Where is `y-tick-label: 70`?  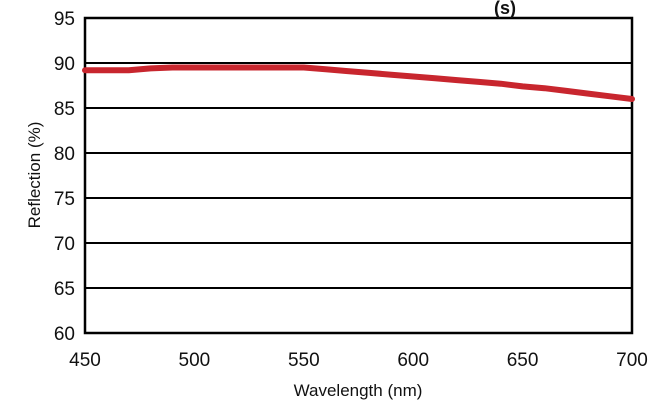 y-tick-label: 70 is located at coordinates (64, 244).